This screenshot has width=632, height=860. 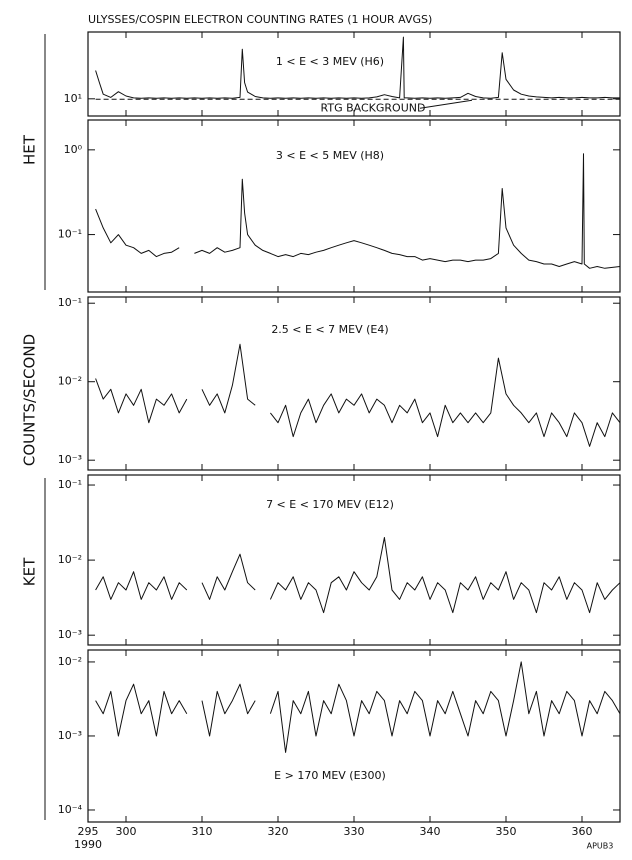 I want to click on annotation-arrow, so click(x=446, y=104).